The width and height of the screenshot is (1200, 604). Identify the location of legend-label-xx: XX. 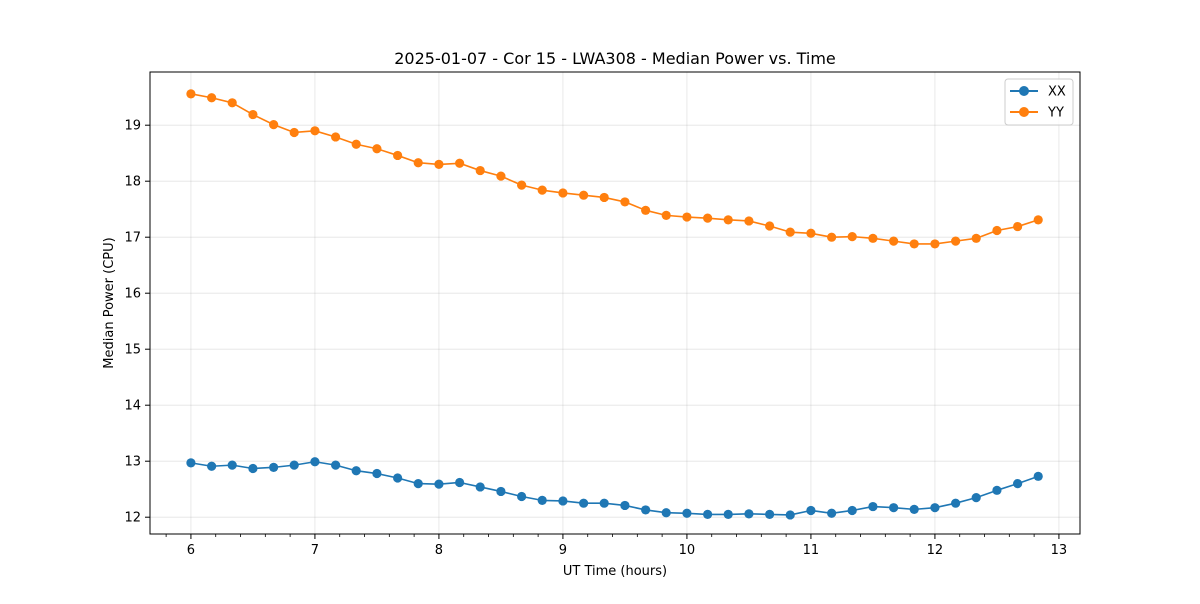
(1057, 92).